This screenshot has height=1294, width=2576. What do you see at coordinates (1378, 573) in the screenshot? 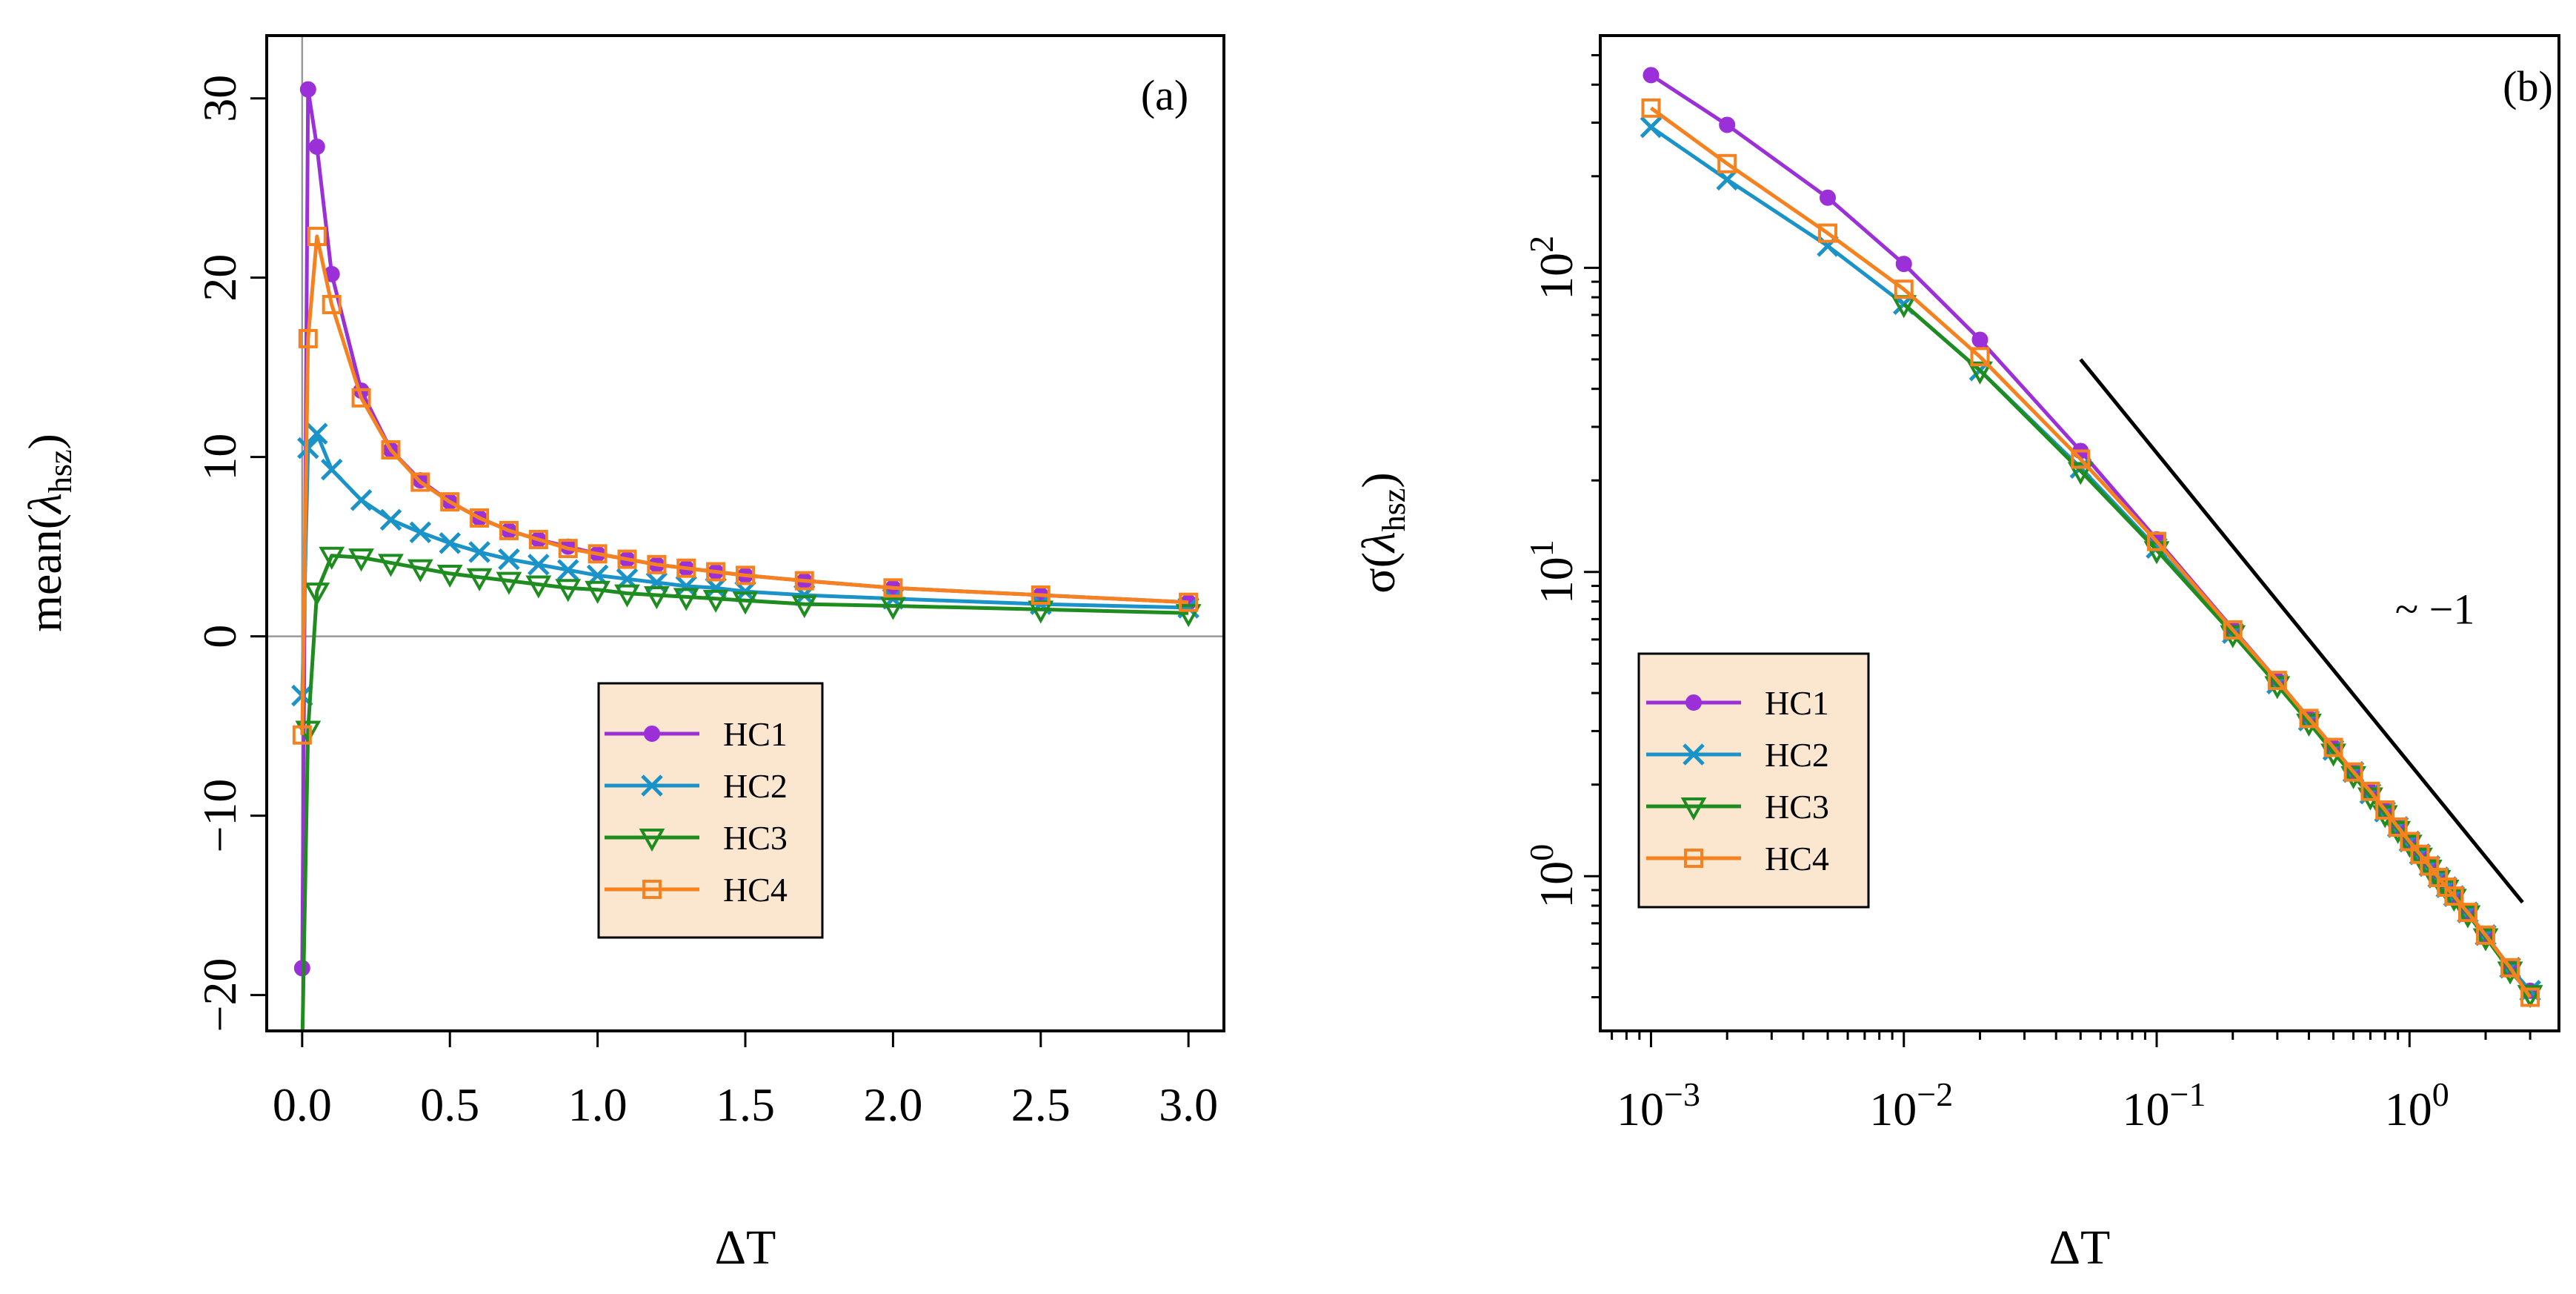
I see `y-axis-label-prefix: σ(` at bounding box center [1378, 573].